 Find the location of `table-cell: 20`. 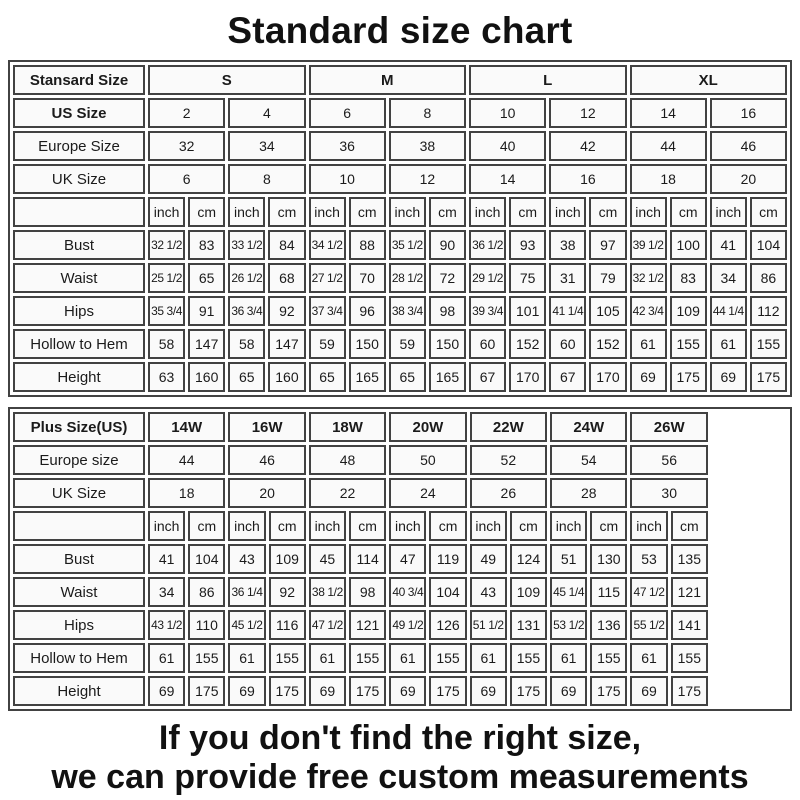

table-cell: 20 is located at coordinates (267, 493).